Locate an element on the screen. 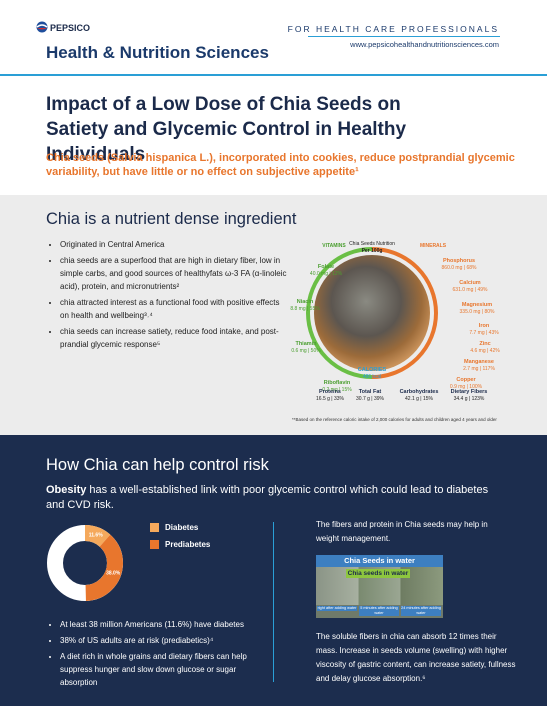 This screenshot has height=706, width=547. nutrient-name: Thiamin is located at coordinates (306, 344).